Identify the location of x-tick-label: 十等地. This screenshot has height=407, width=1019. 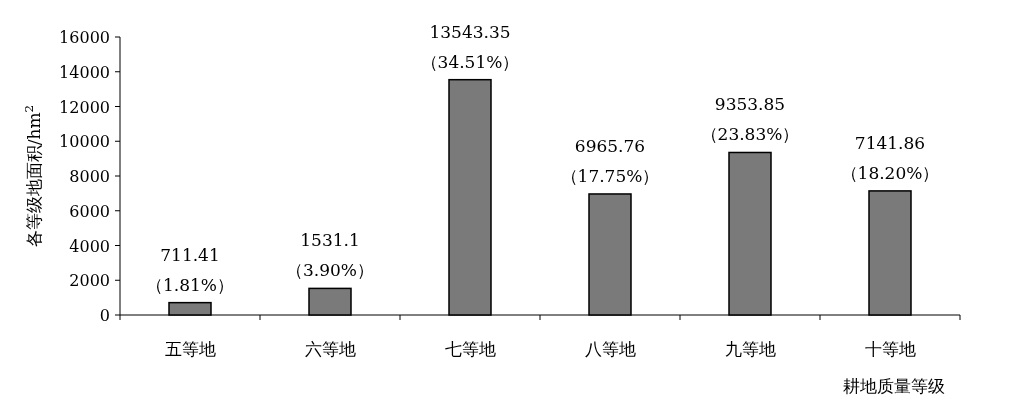
(890, 349).